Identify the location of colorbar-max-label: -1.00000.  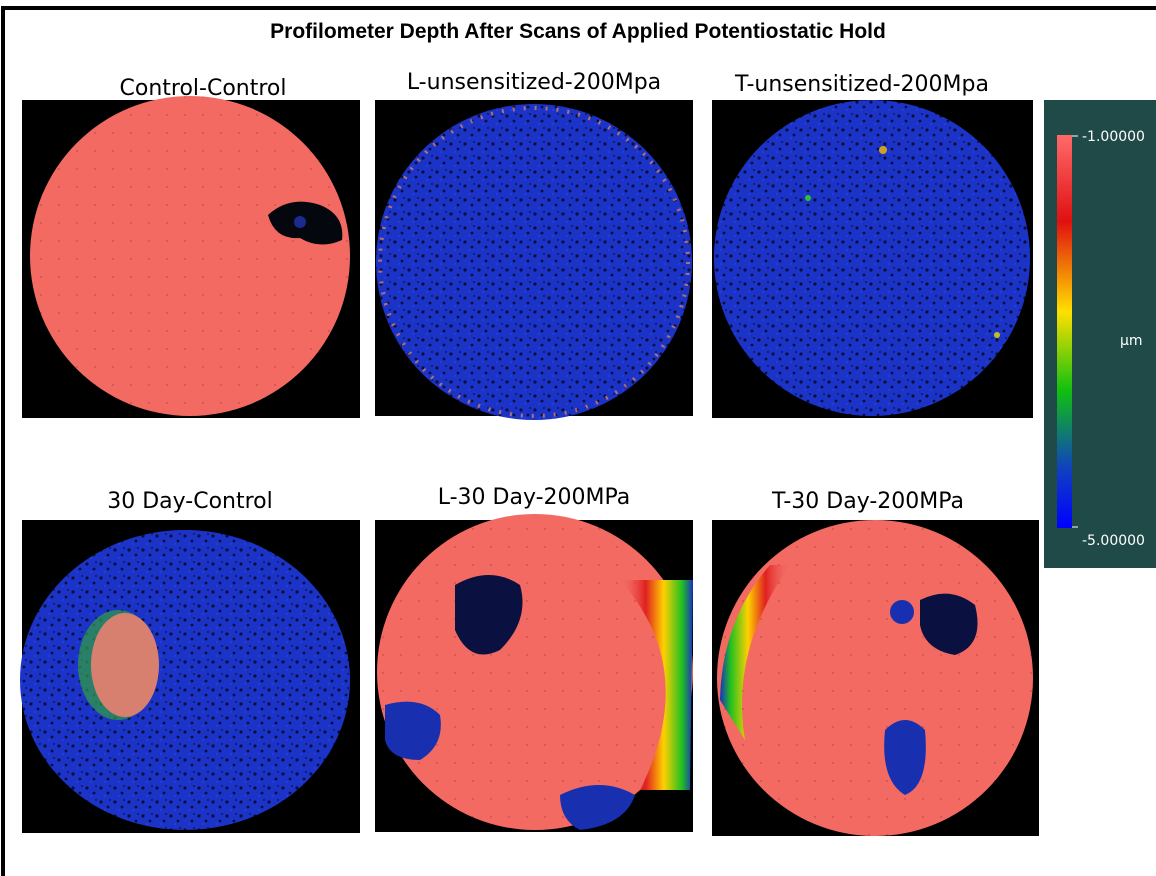
(1113, 137).